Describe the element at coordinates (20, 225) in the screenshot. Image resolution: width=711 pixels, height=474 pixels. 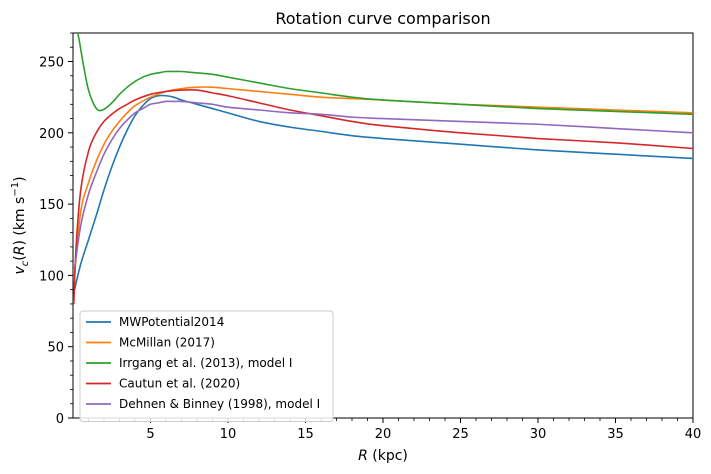
I see `y-axis-label: vc(R) (km s−1)` at that location.